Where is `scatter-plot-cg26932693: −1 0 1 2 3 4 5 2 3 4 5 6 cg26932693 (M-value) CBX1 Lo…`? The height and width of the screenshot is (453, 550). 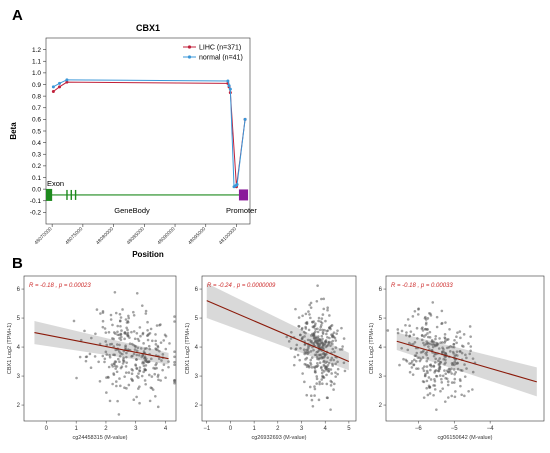
scatter-plot-cg26932693: −1 0 1 2 3 4 5 2 3 4 5 6 cg26932693 (M-value) CBX1 Lo… is located at coordinates (271, 358).